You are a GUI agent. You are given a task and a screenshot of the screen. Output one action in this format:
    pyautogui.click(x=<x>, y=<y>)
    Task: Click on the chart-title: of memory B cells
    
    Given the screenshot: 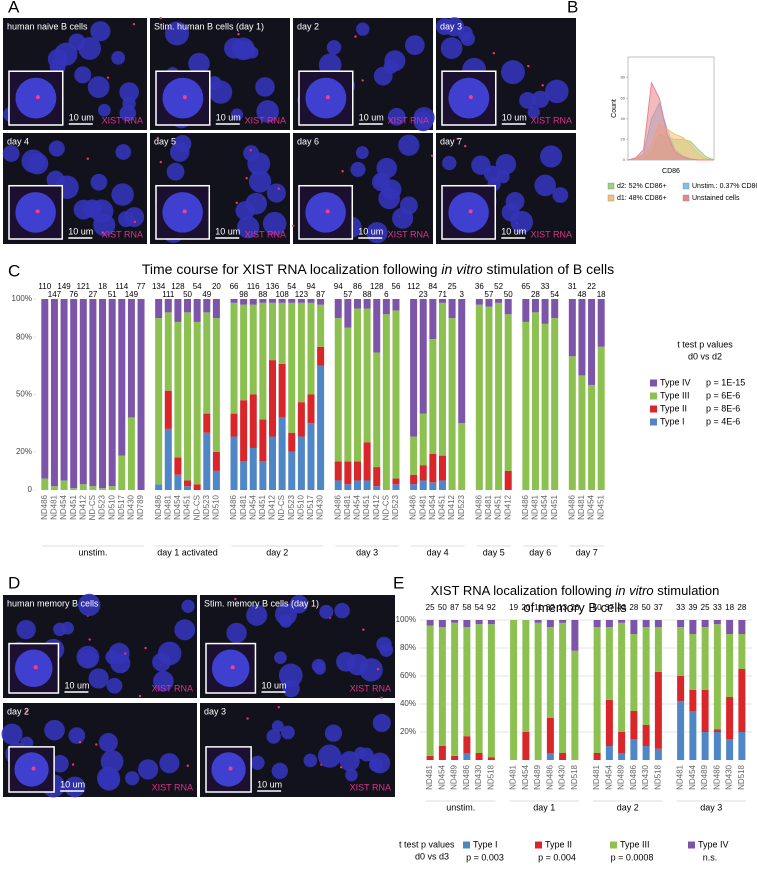 What is the action you would take?
    pyautogui.click(x=575, y=607)
    